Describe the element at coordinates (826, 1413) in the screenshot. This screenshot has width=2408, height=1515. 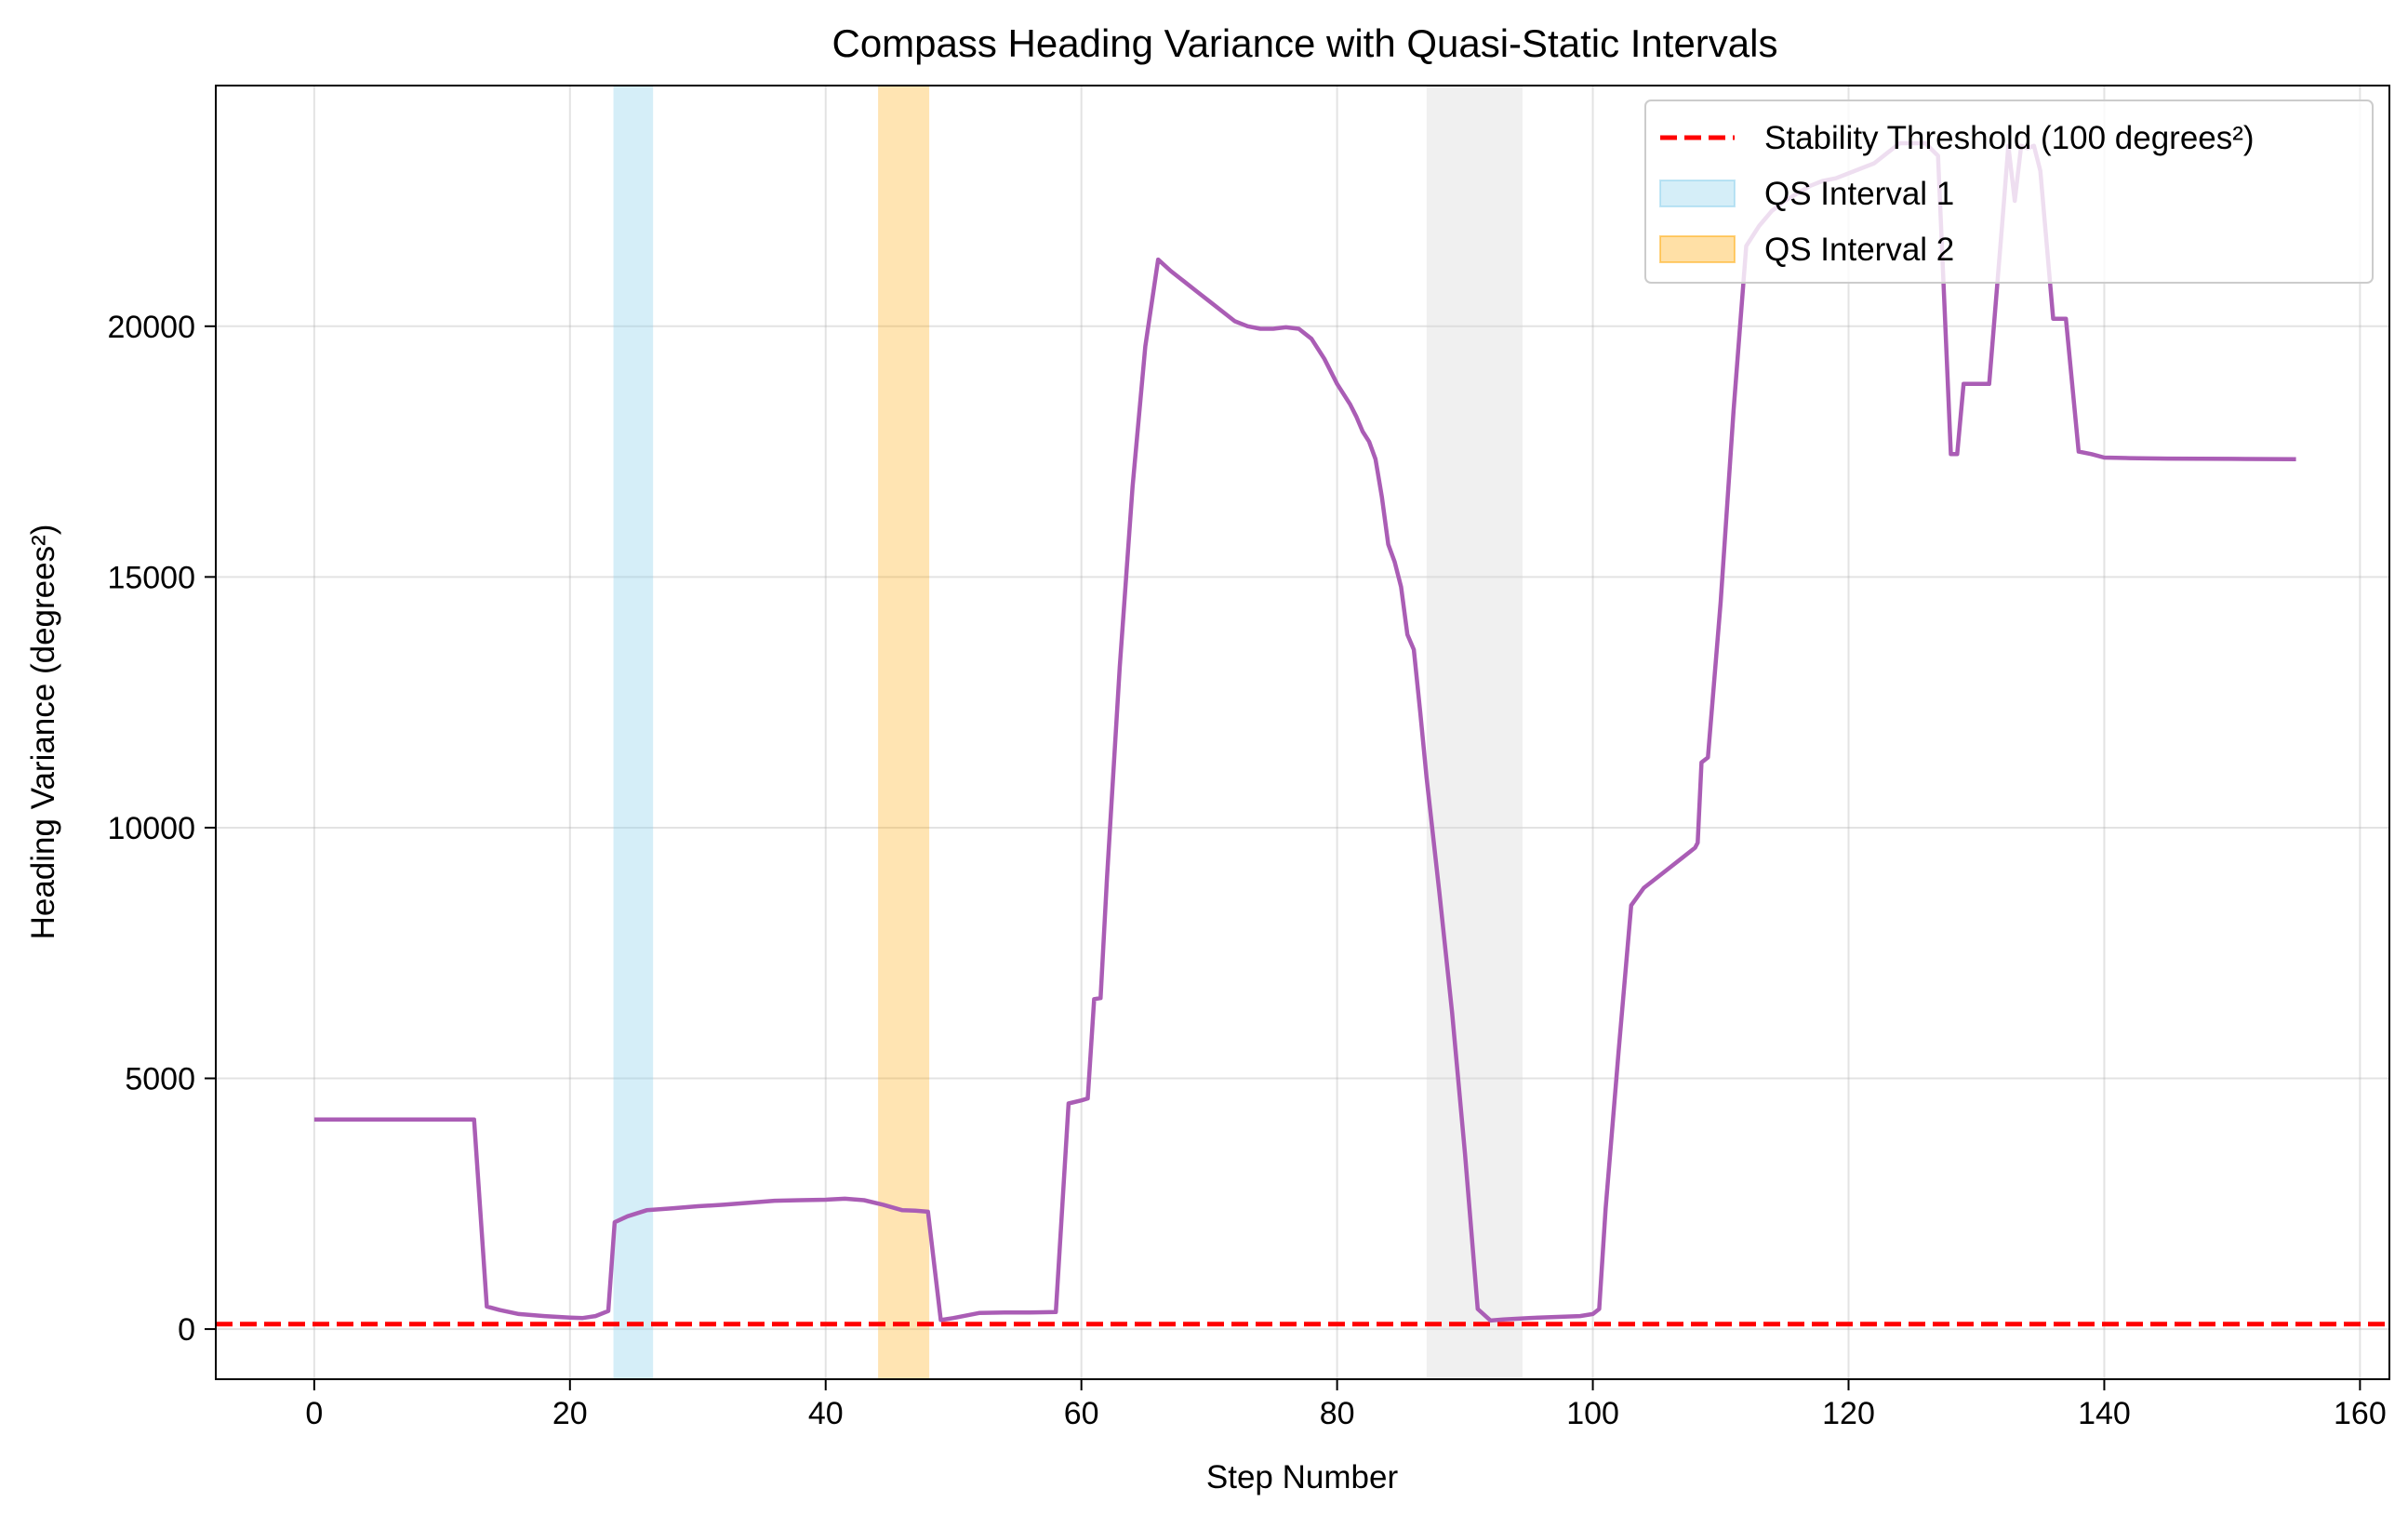
I see `x-tick-label: 40` at that location.